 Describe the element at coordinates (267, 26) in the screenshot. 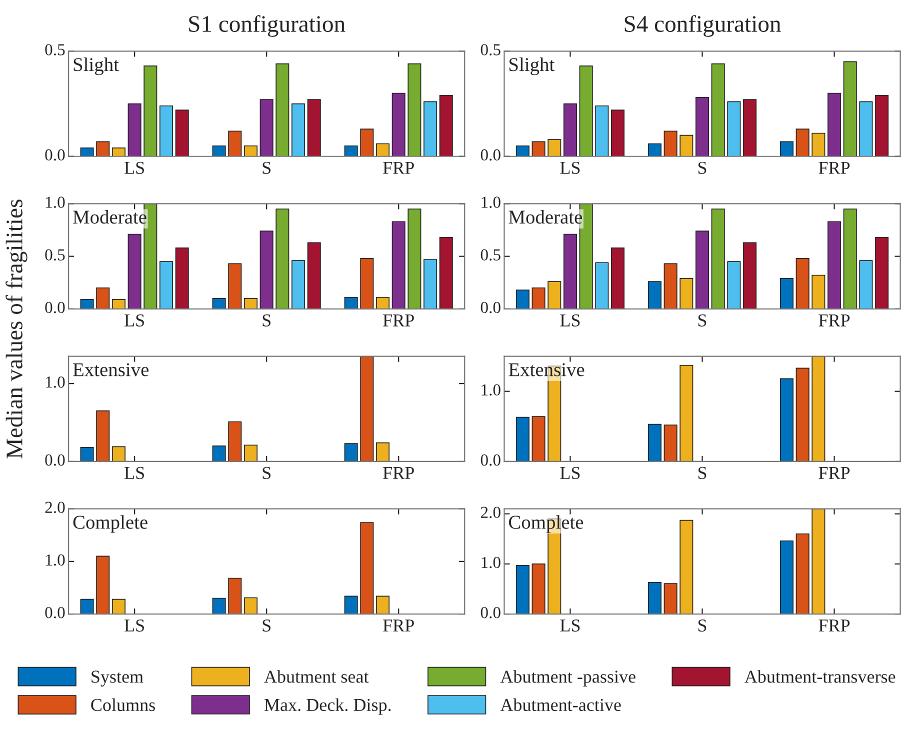

I see `chart-title: S1 configuration` at that location.